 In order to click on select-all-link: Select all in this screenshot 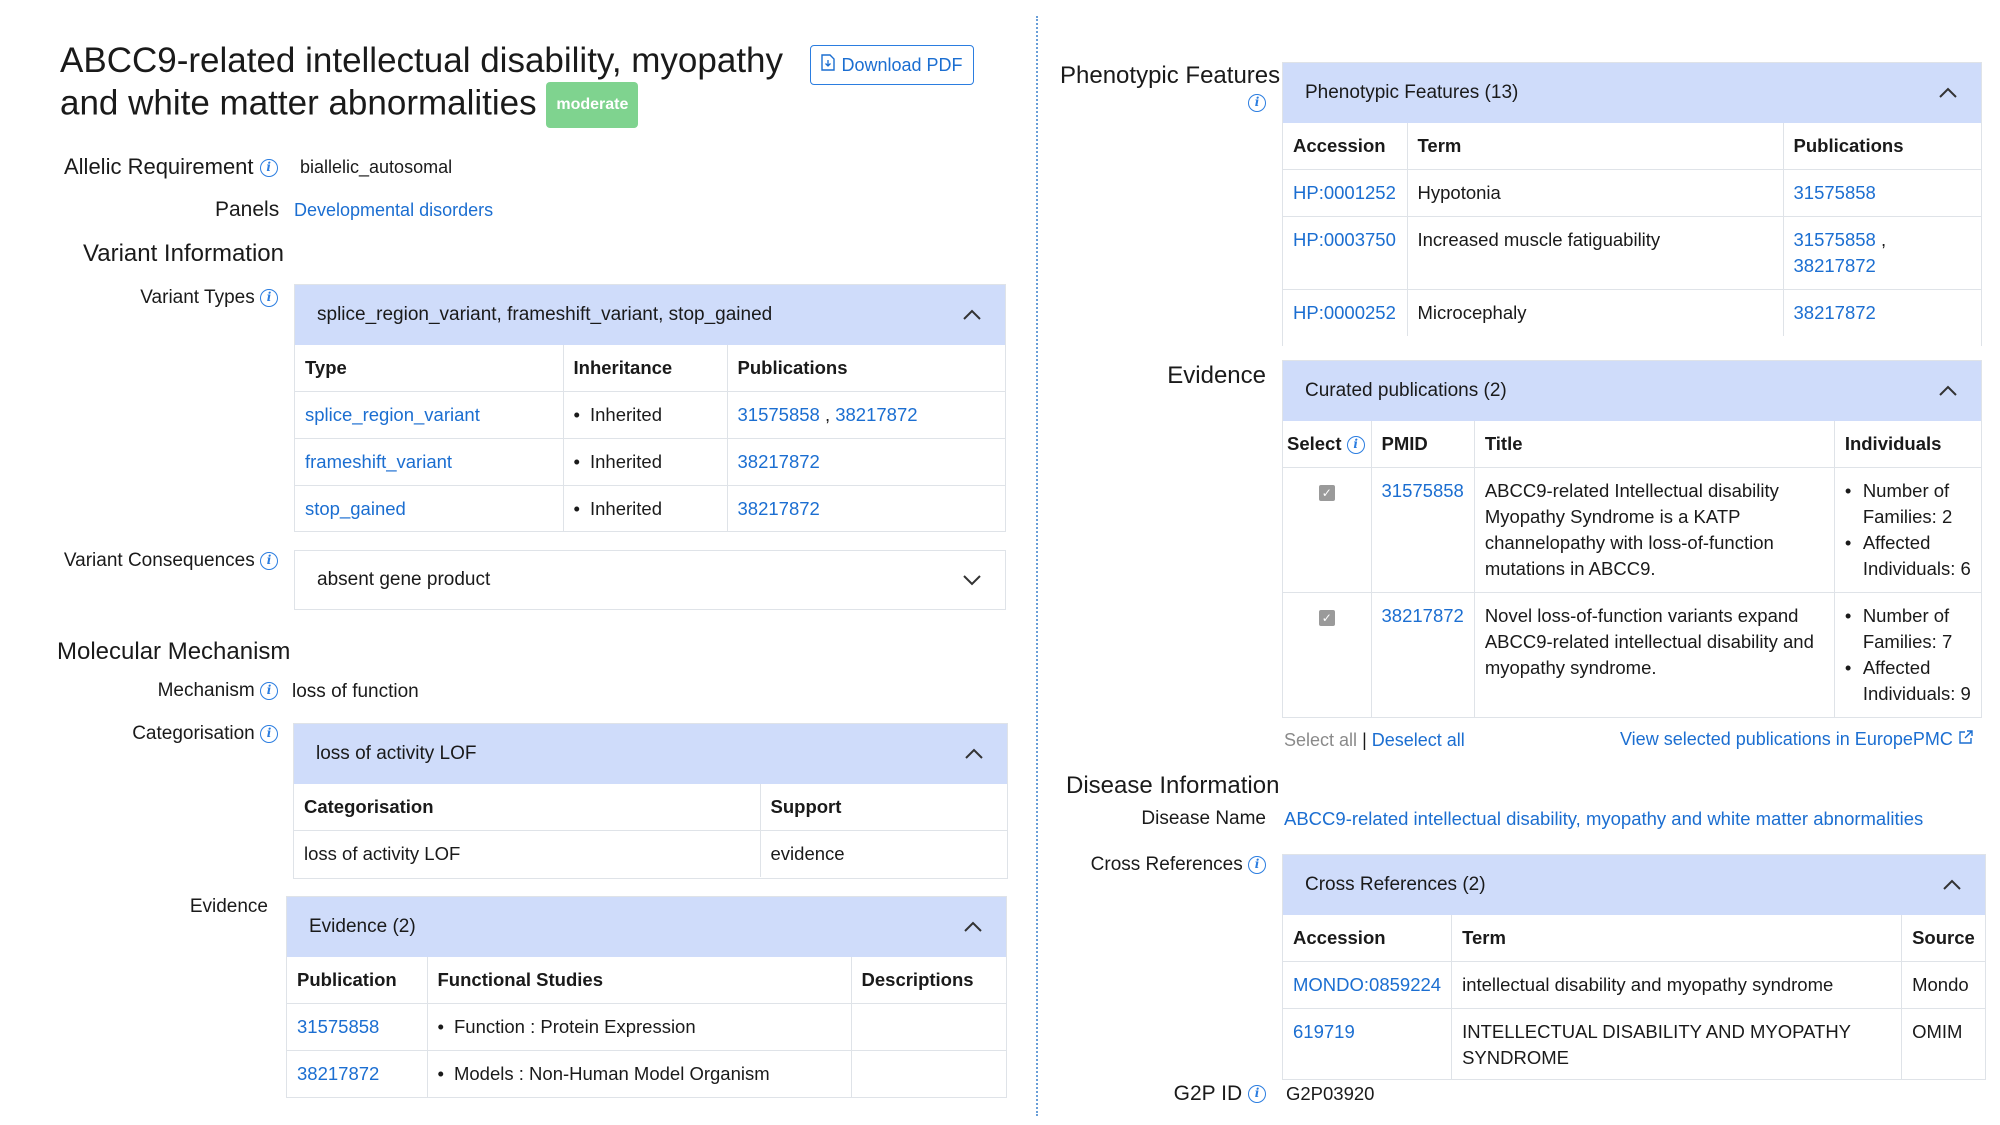, I will do `click(1321, 740)`.